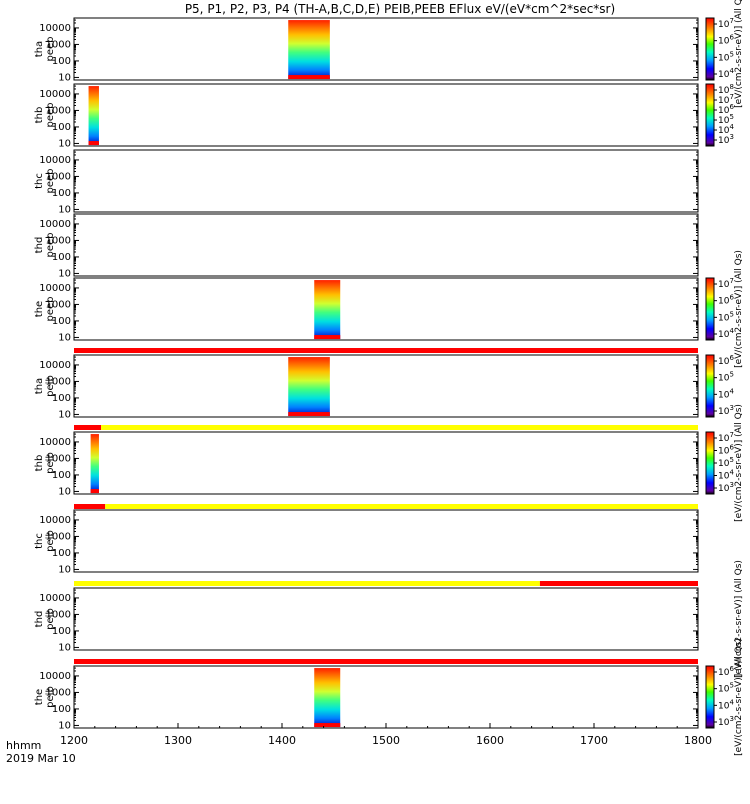  I want to click on panel-thd-peeb: 10 100 1000 10000 thd peeb, so click(366, 246).